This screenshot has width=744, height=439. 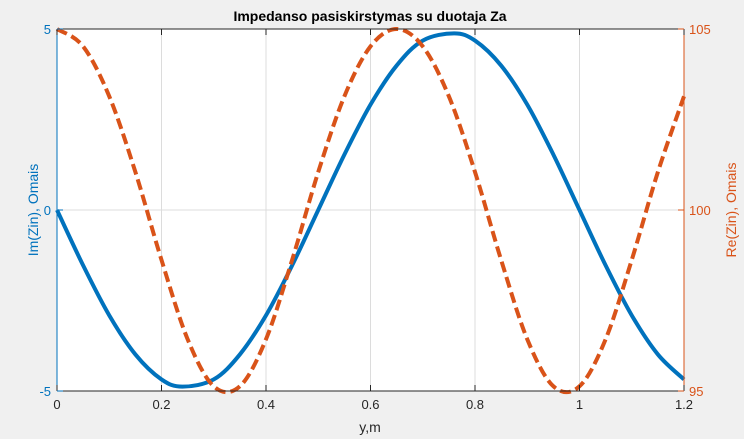 I want to click on right-y-tick-label: 95, so click(x=696, y=391).